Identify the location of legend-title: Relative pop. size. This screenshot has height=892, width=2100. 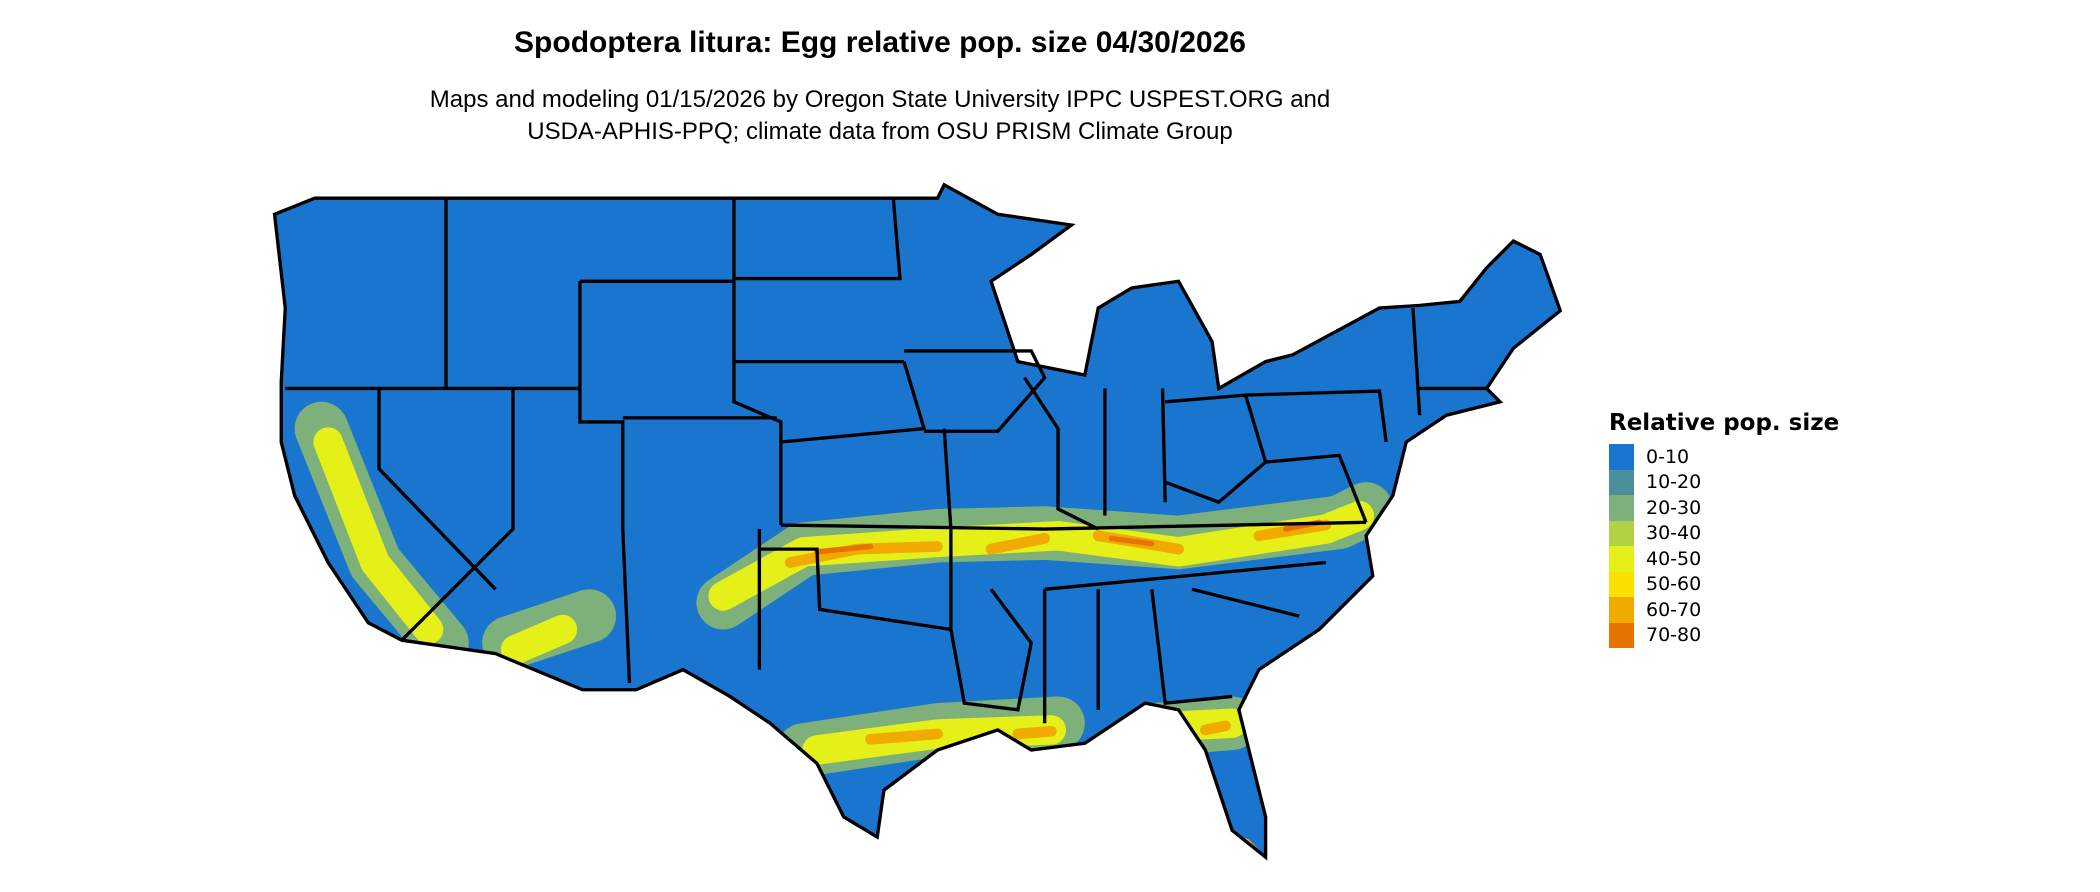
(1724, 423).